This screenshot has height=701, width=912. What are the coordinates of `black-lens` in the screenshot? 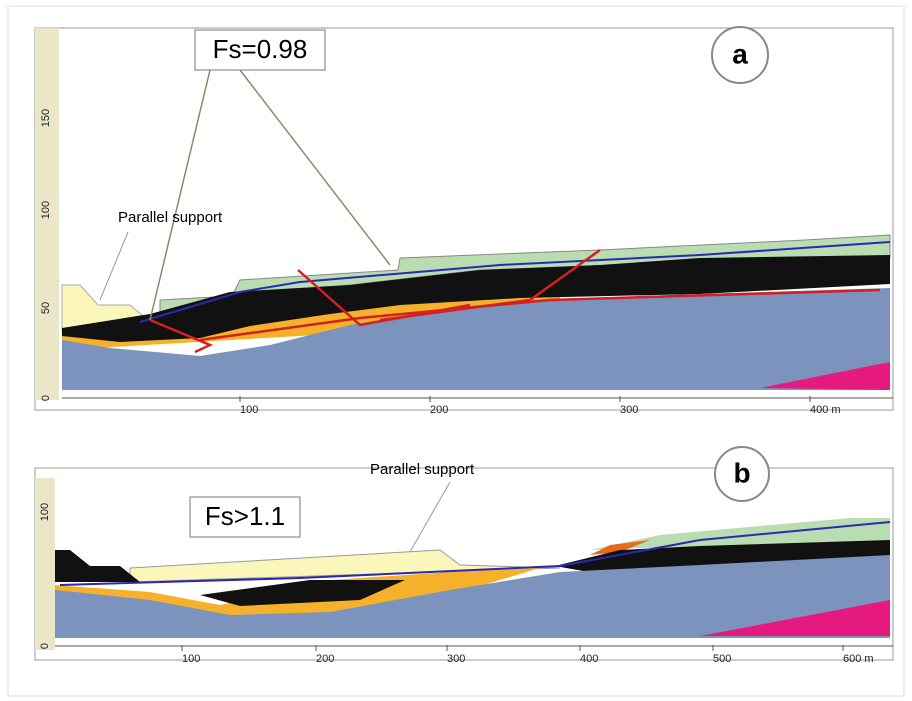 It's located at (302, 593).